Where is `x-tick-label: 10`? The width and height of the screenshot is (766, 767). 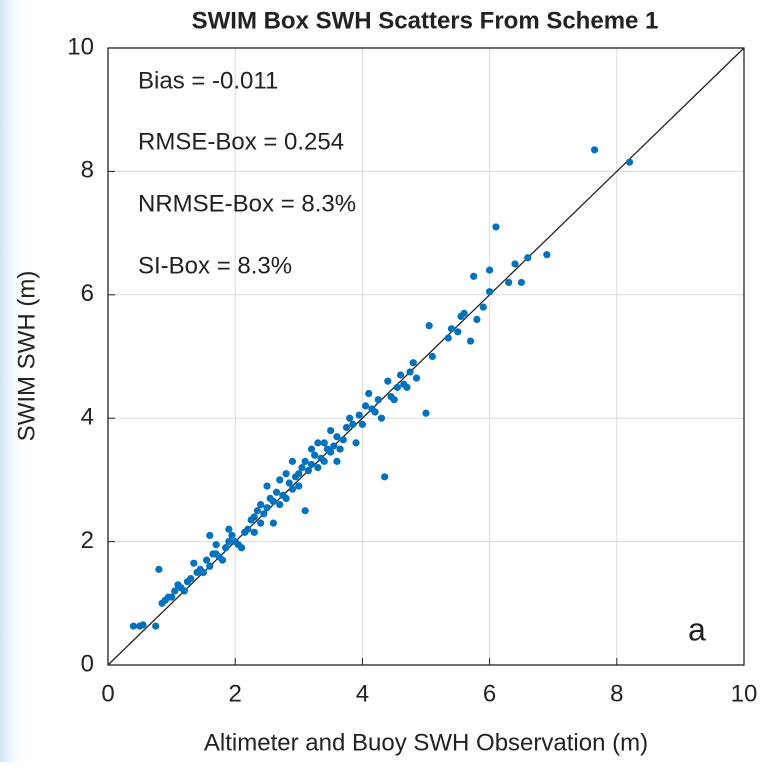
x-tick-label: 10 is located at coordinates (744, 693).